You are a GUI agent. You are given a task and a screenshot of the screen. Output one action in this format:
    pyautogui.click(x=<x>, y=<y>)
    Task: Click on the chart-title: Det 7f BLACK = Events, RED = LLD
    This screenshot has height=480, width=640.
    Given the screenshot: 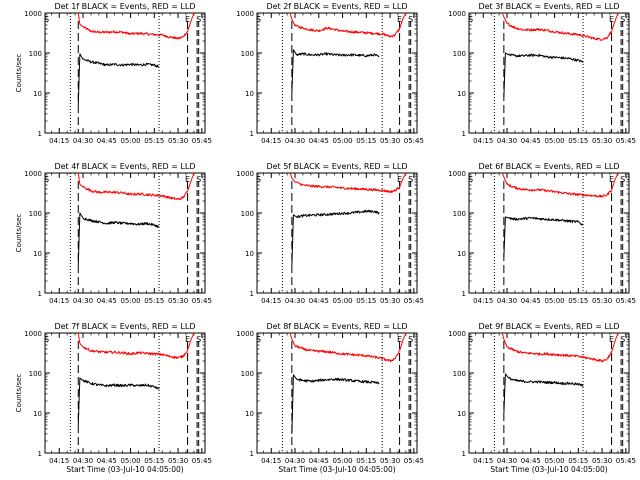 What is the action you would take?
    pyautogui.click(x=124, y=326)
    